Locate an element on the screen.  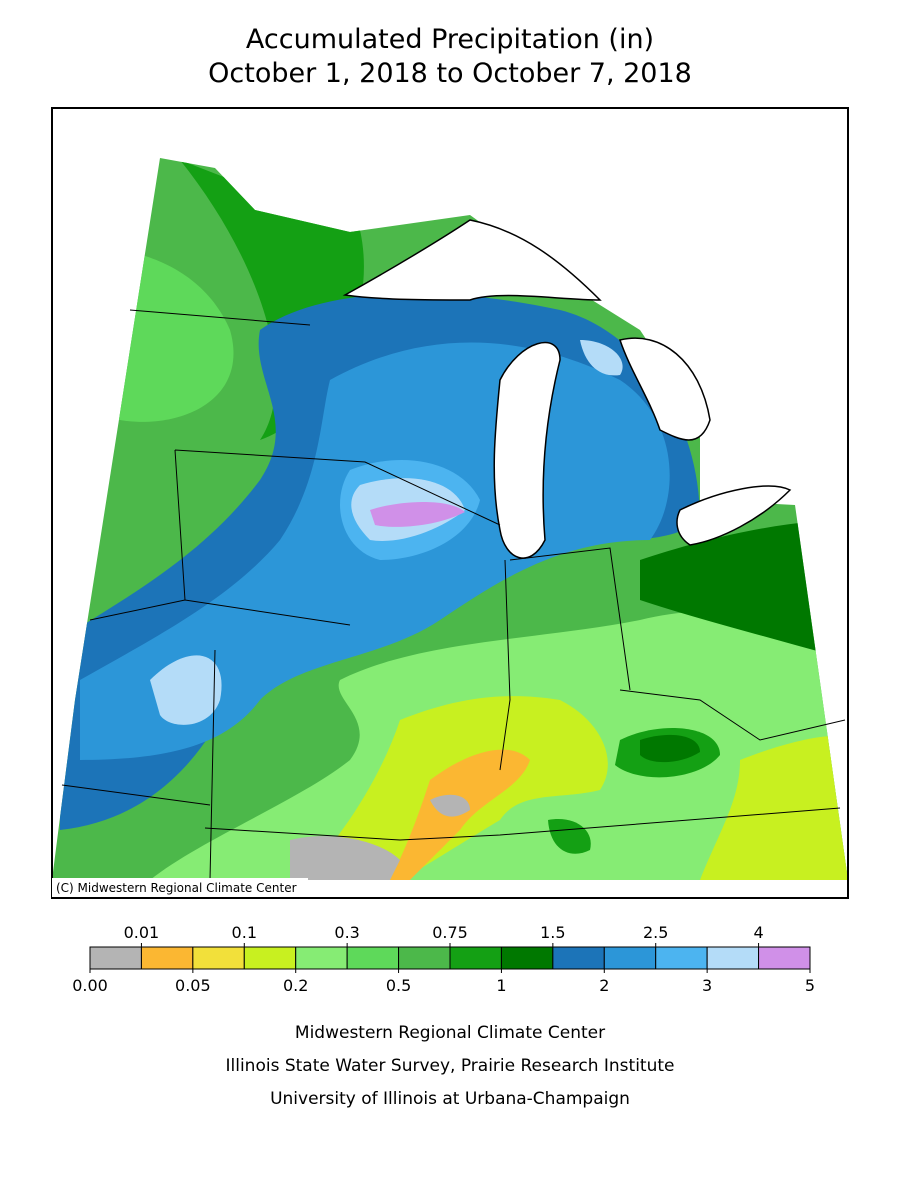
legend-label: 0.1 is located at coordinates (244, 932).